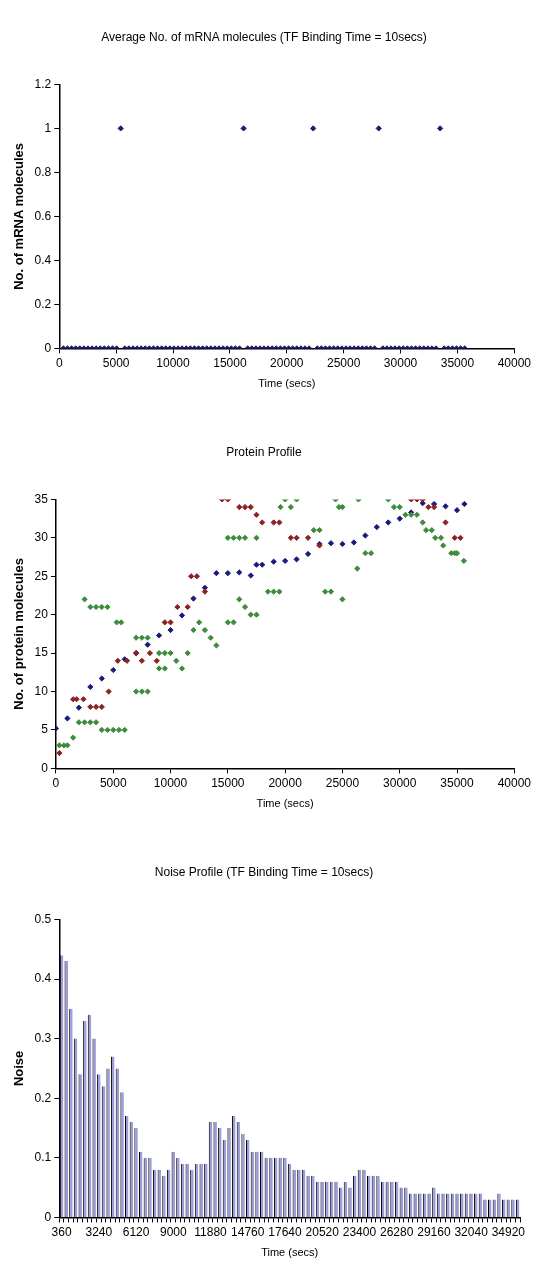 The width and height of the screenshot is (534, 1284). What do you see at coordinates (43, 215) in the screenshot?
I see `y-tick-label: 0.6` at bounding box center [43, 215].